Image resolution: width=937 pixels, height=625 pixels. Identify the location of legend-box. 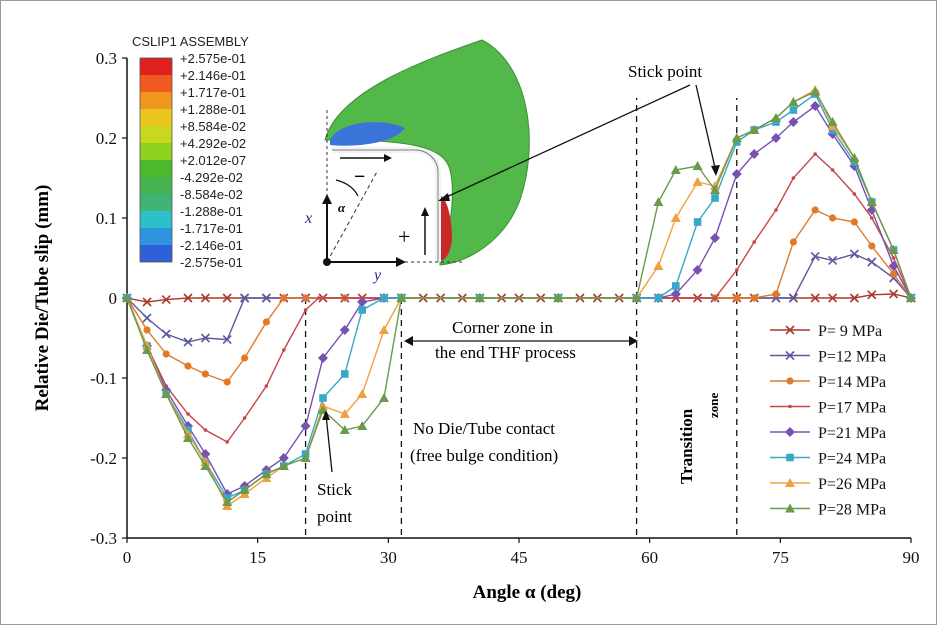
(840, 419).